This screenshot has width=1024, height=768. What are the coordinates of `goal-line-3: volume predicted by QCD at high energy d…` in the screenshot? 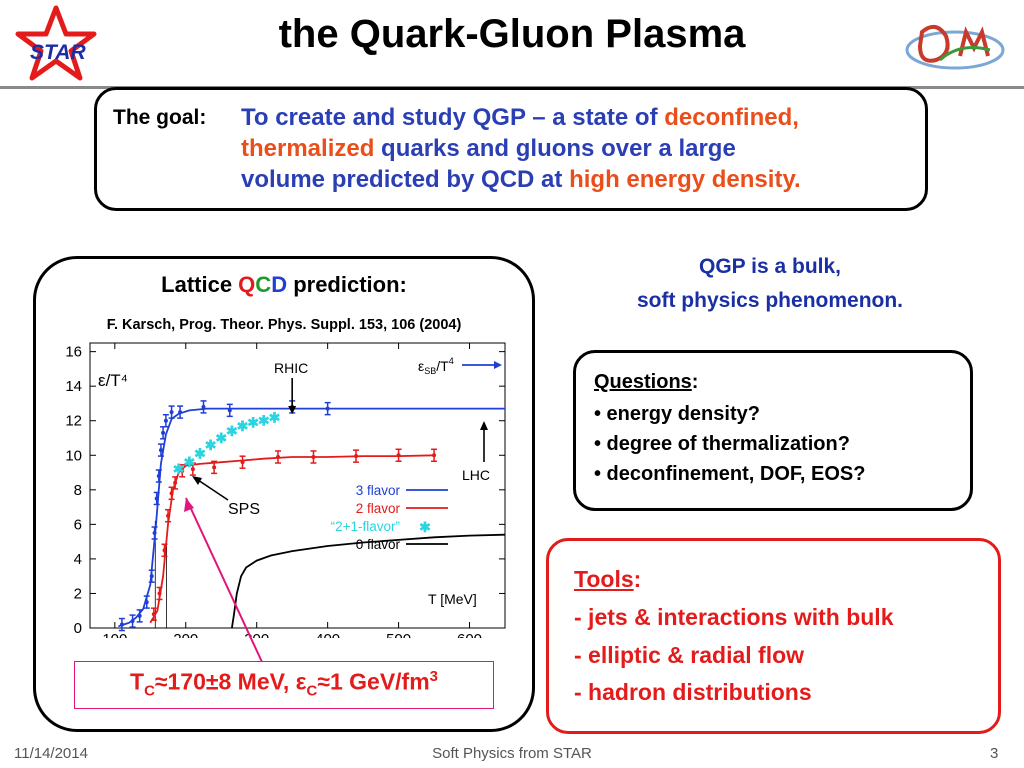 It's located at (586, 179).